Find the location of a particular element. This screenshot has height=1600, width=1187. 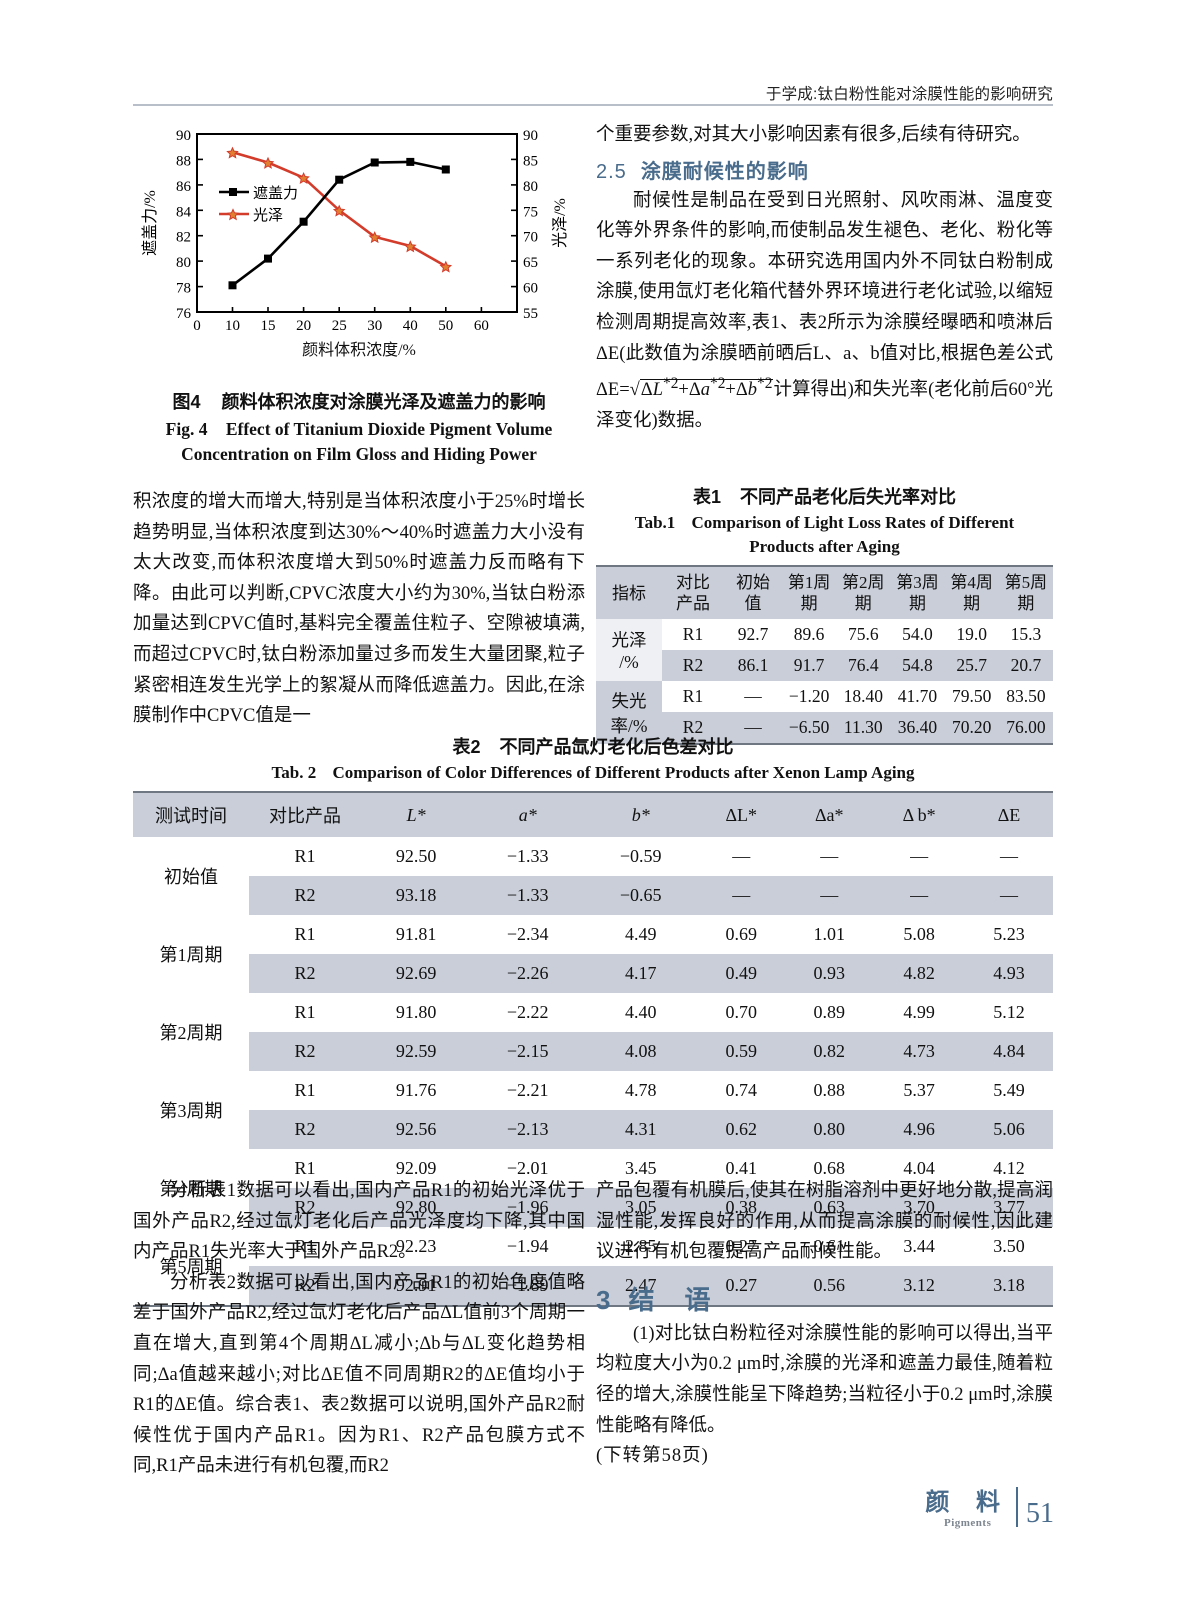

table2-r5-1-c5: 3.12 is located at coordinates (919, 1286).